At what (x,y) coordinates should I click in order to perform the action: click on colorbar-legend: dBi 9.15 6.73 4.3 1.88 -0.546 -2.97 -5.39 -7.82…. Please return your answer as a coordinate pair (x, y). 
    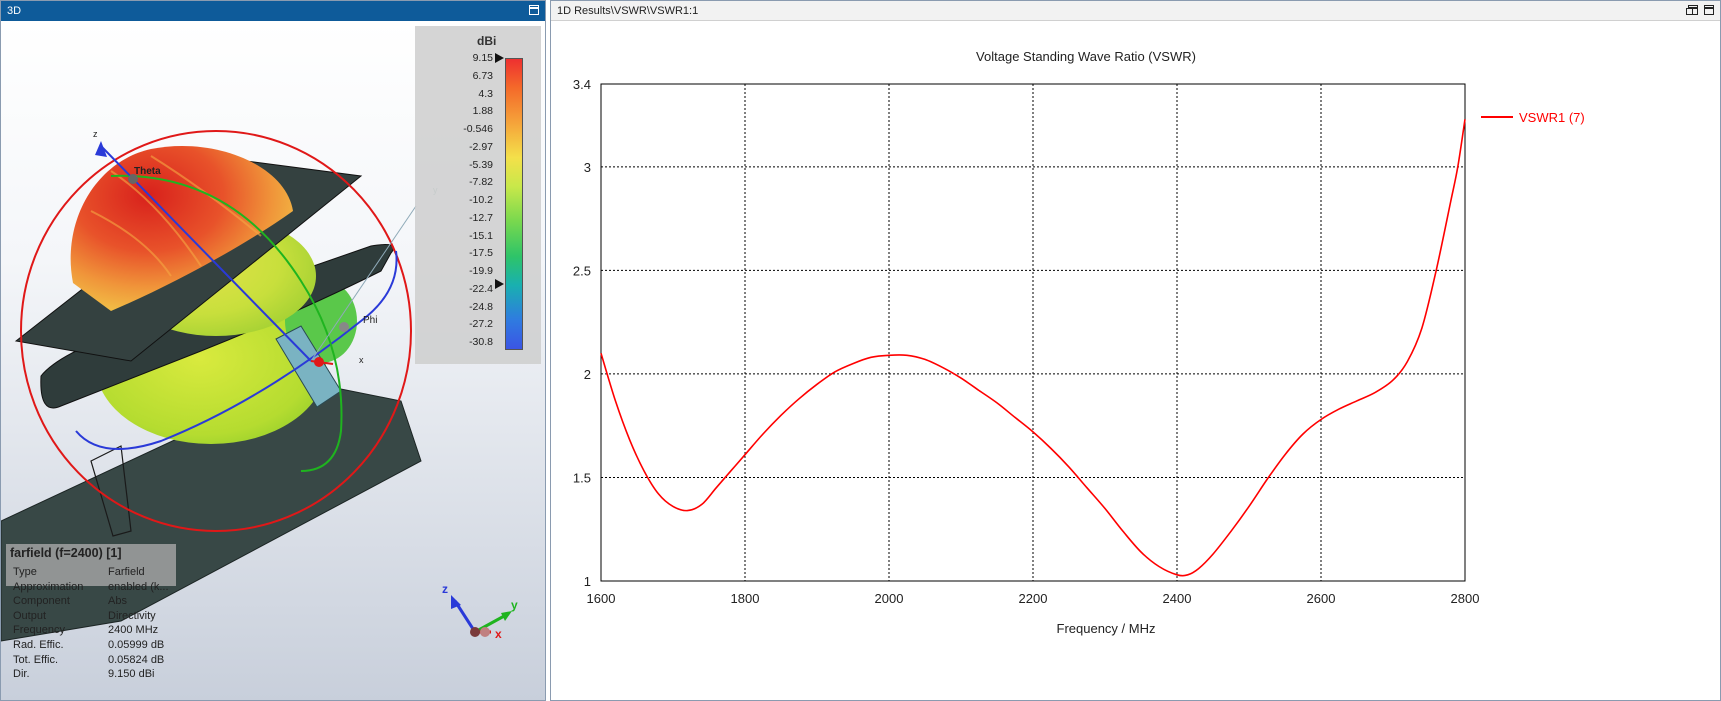
    Looking at the image, I should click on (478, 195).